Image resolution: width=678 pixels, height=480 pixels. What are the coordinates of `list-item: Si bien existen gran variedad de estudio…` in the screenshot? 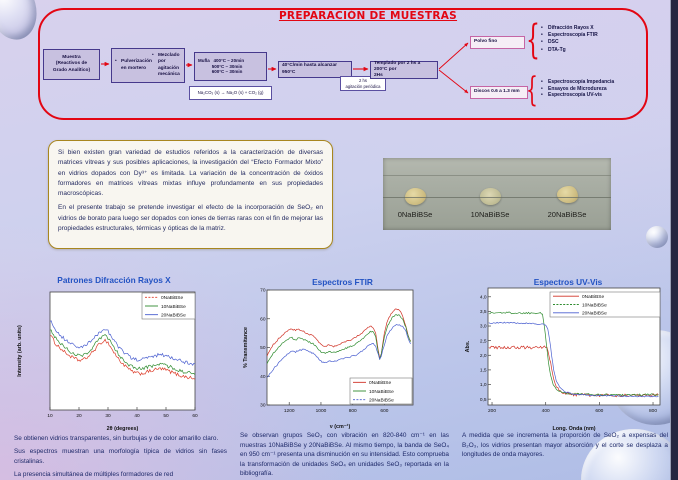 It's located at (190, 173).